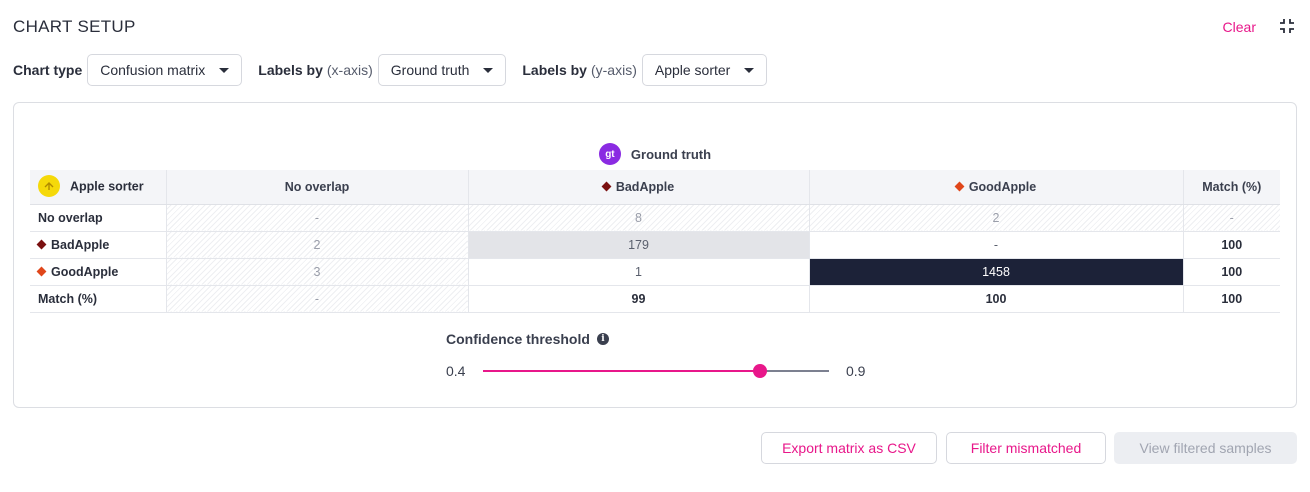 The width and height of the screenshot is (1310, 492). What do you see at coordinates (107, 186) in the screenshot?
I see `corner-label: Apple sorter` at bounding box center [107, 186].